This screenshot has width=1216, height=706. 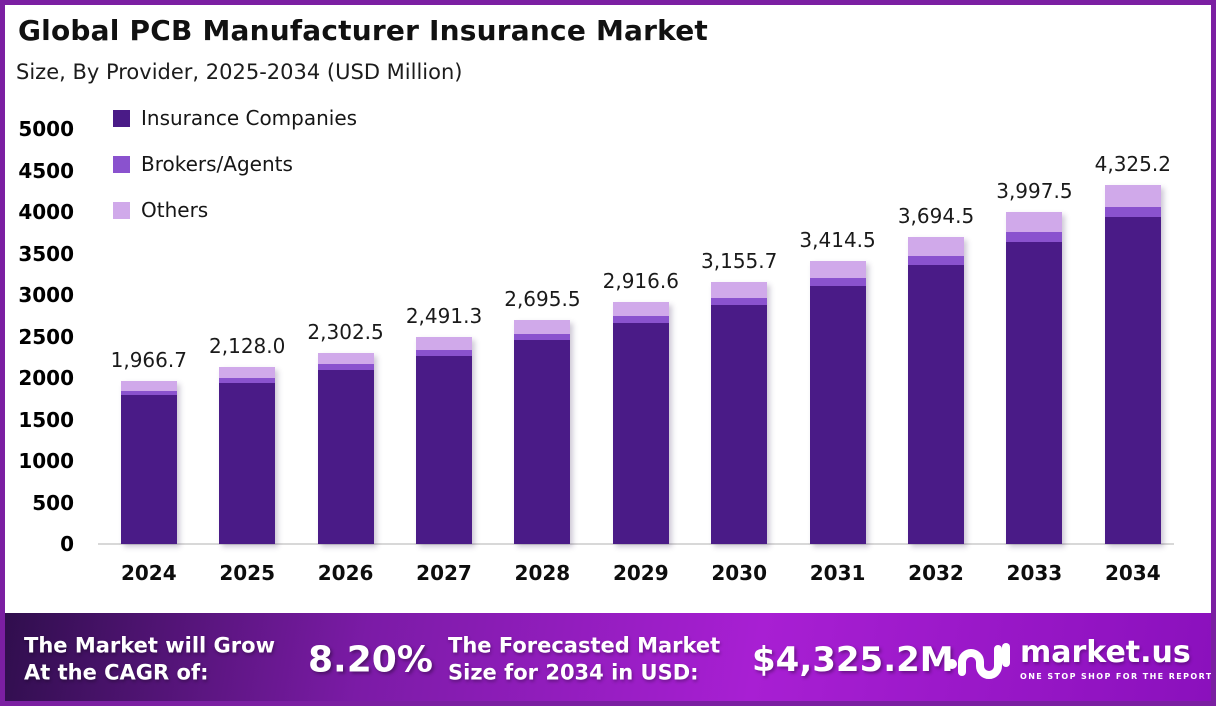 I want to click on marketus-logo-tagline: ONE STOP SHOP FOR THE REPORTS, so click(x=1118, y=676).